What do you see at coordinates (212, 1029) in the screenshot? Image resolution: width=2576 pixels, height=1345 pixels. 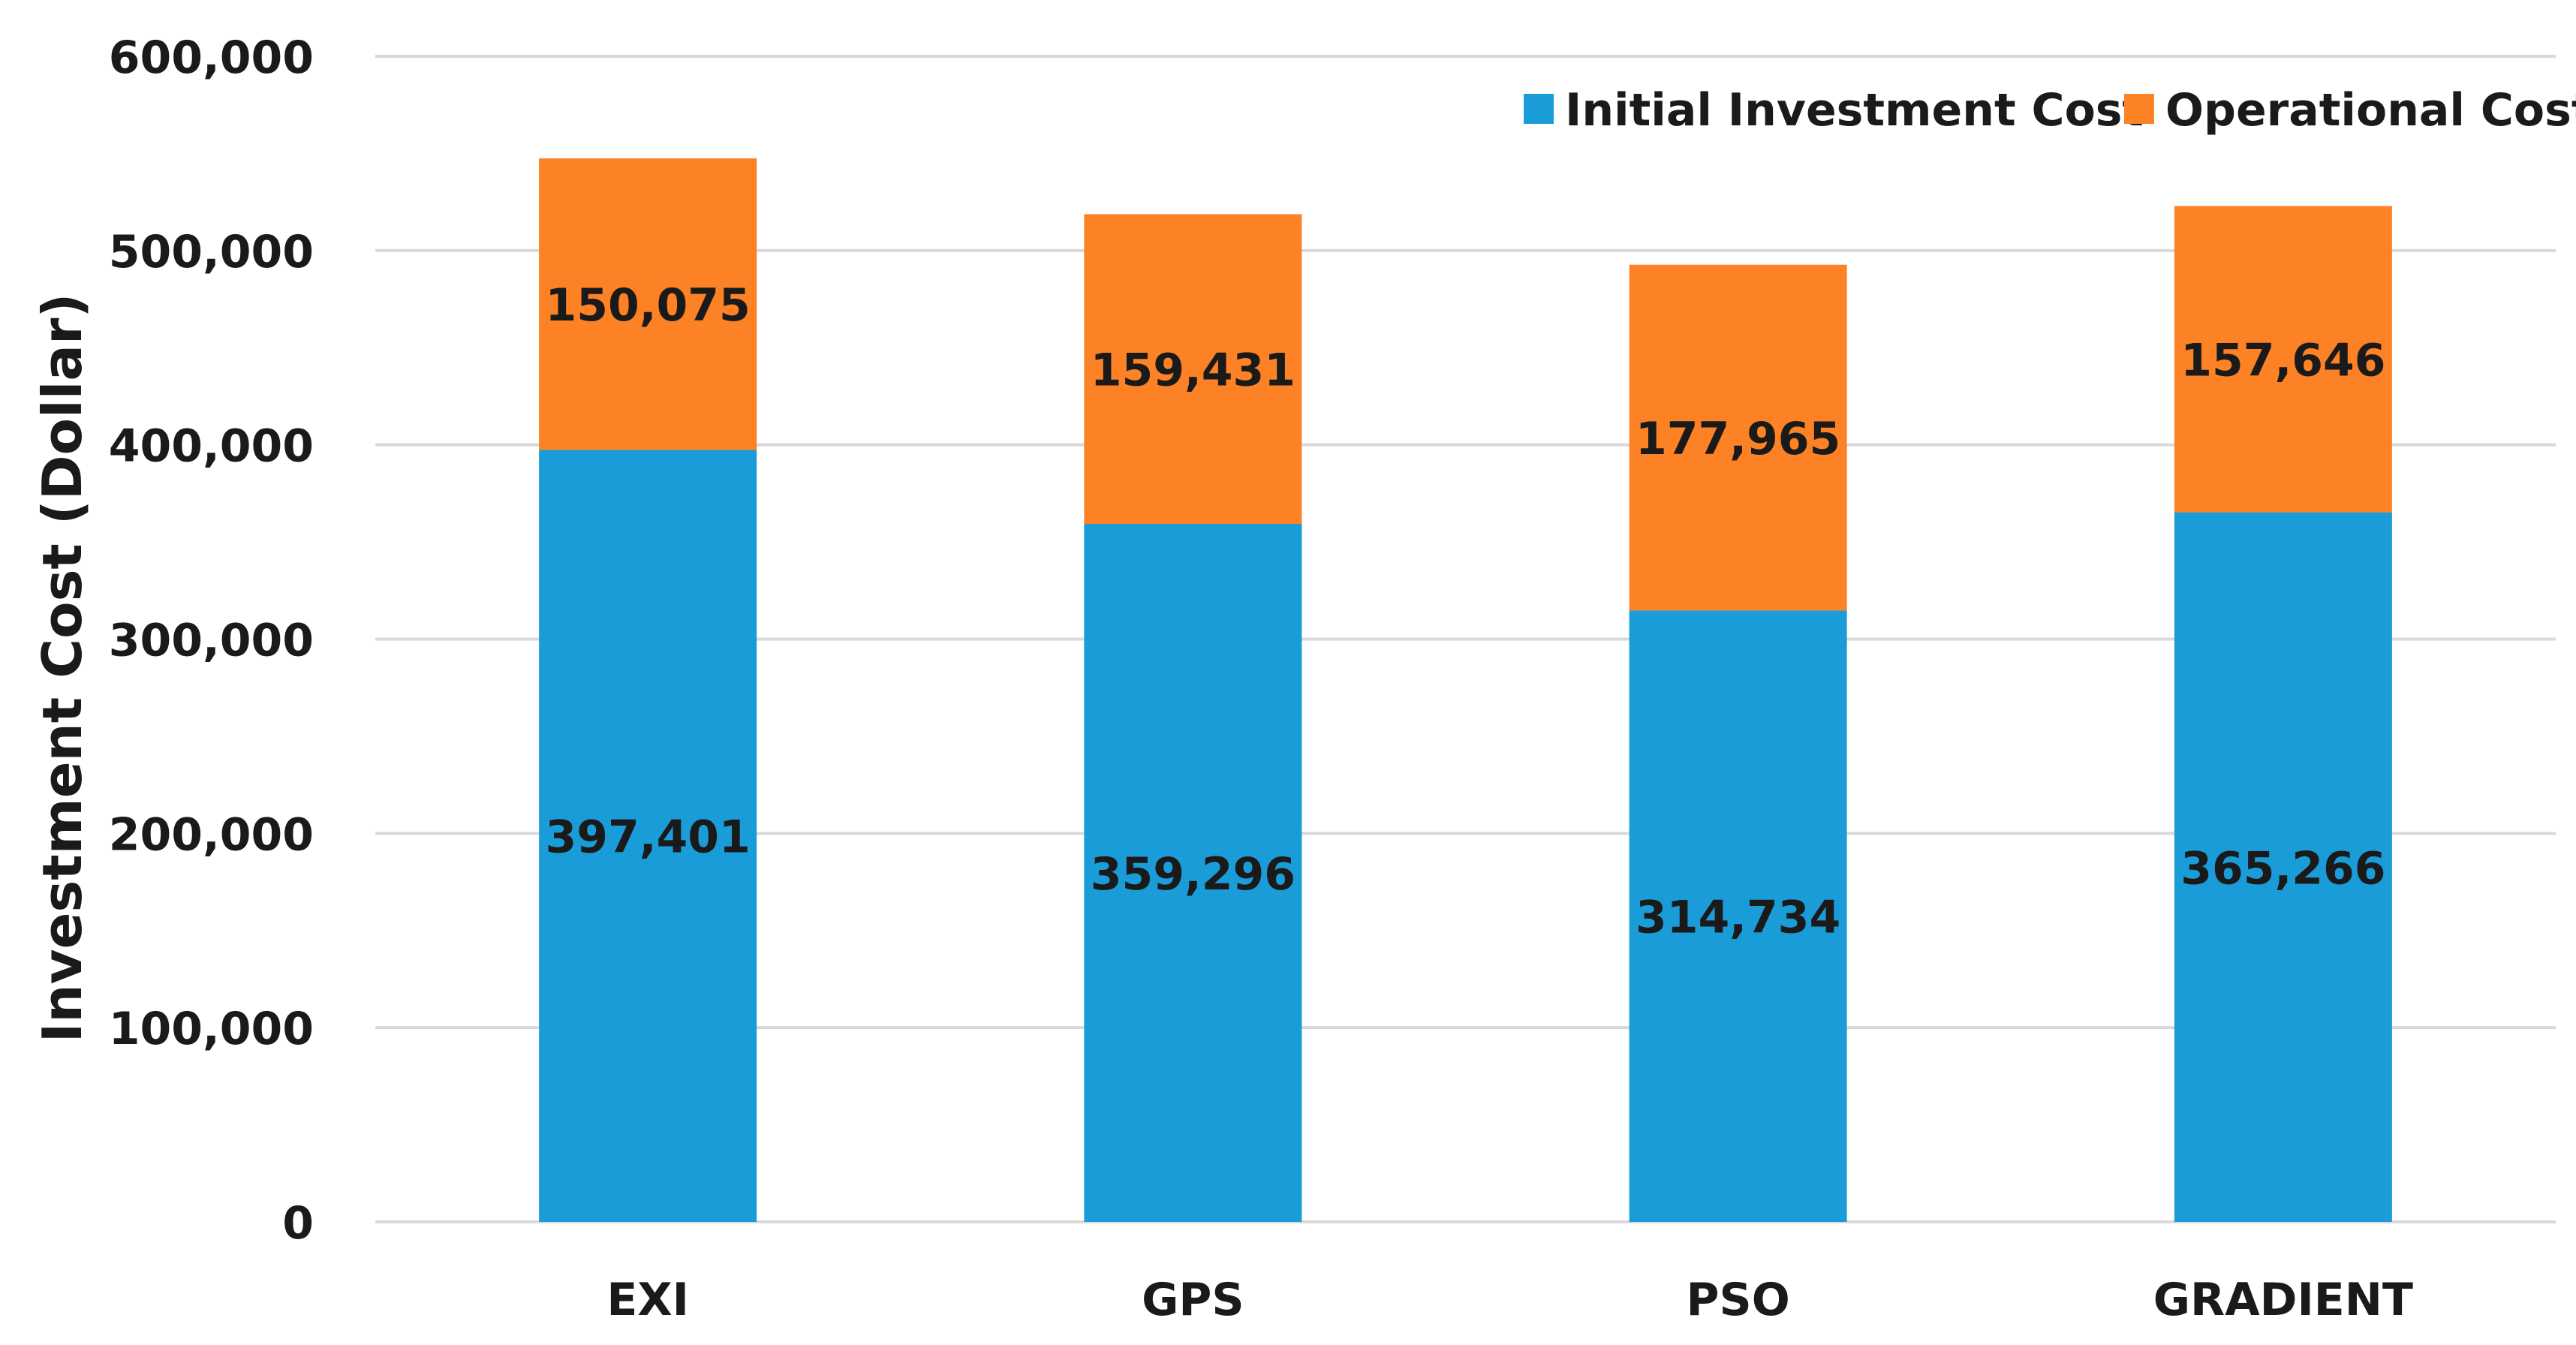 I see `y-tick-label: 100,000` at bounding box center [212, 1029].